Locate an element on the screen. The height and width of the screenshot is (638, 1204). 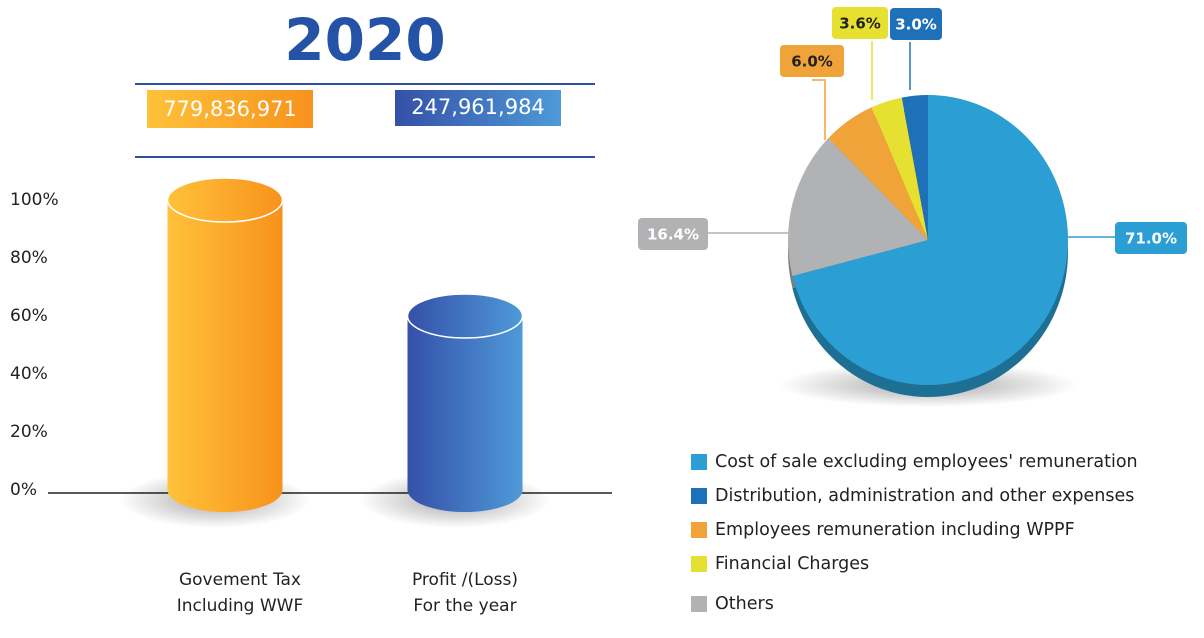
callout-line is located at coordinates (819, 109).